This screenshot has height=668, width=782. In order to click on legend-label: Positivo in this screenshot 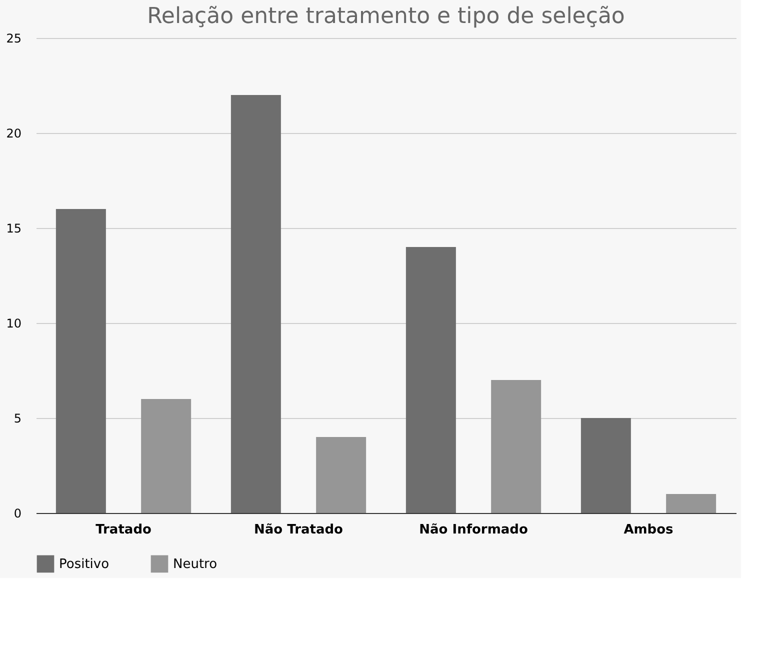, I will do `click(84, 564)`.